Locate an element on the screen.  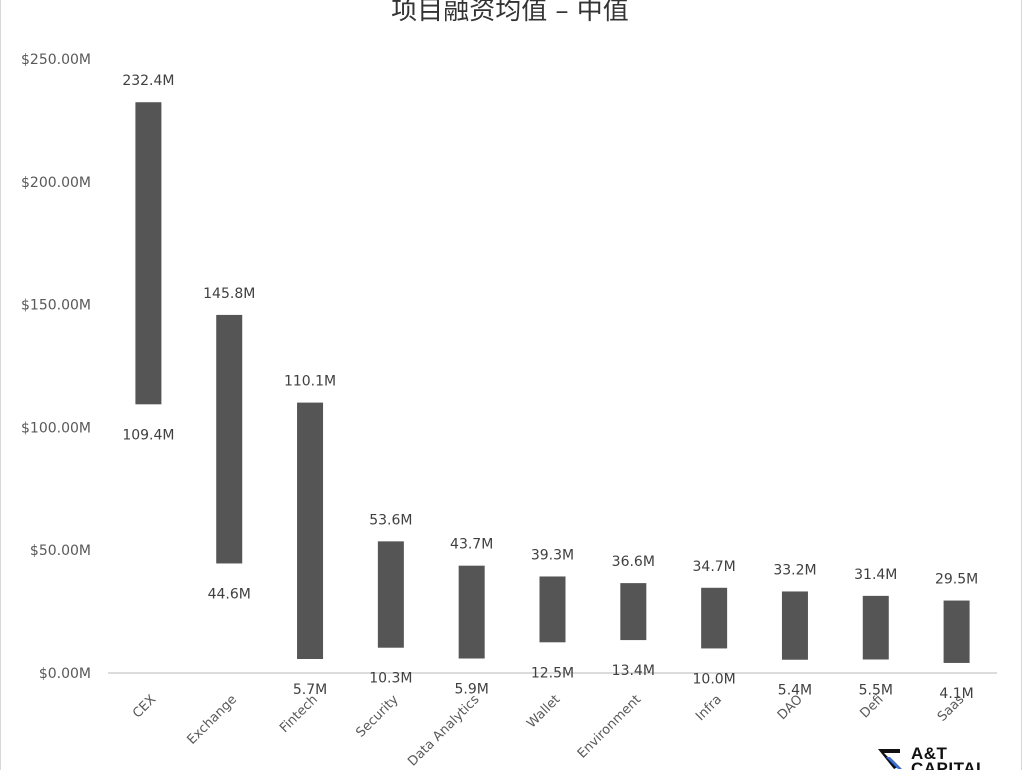
y-tick-label: $0.00M is located at coordinates (65, 674).